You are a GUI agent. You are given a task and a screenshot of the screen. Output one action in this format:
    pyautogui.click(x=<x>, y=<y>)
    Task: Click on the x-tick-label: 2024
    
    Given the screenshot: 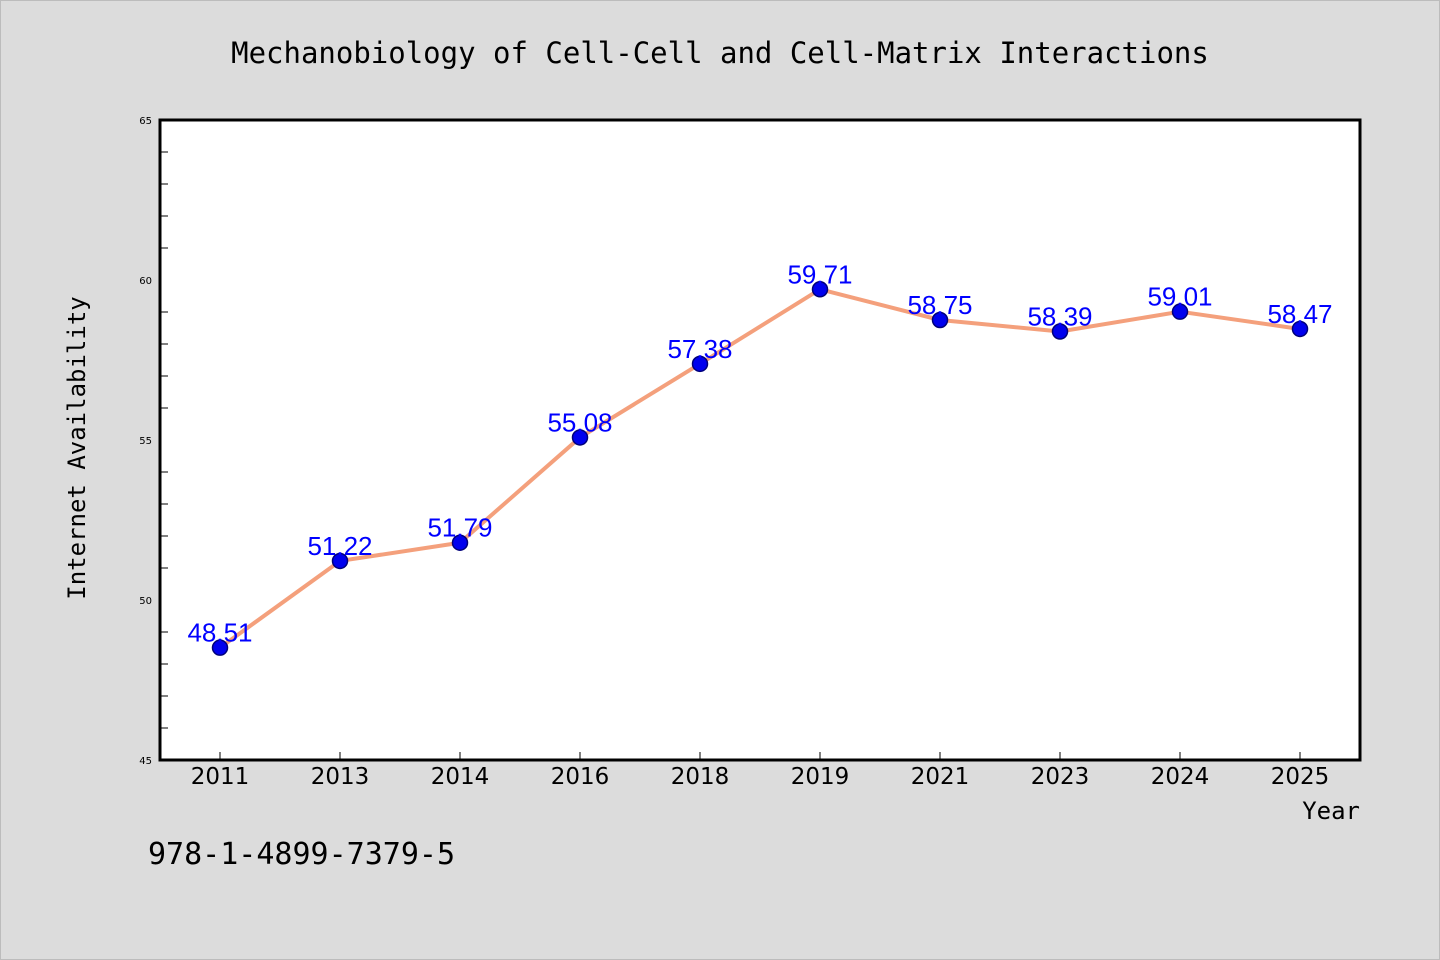 What is the action you would take?
    pyautogui.click(x=1180, y=777)
    